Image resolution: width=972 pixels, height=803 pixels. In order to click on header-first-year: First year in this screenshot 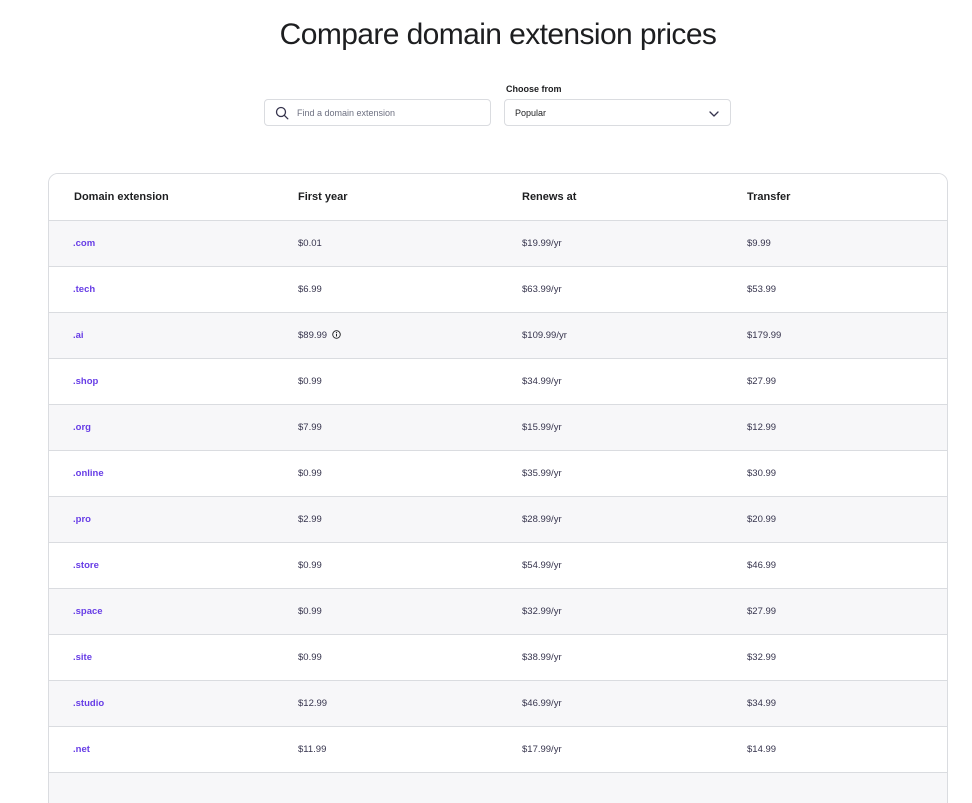, I will do `click(323, 197)`.